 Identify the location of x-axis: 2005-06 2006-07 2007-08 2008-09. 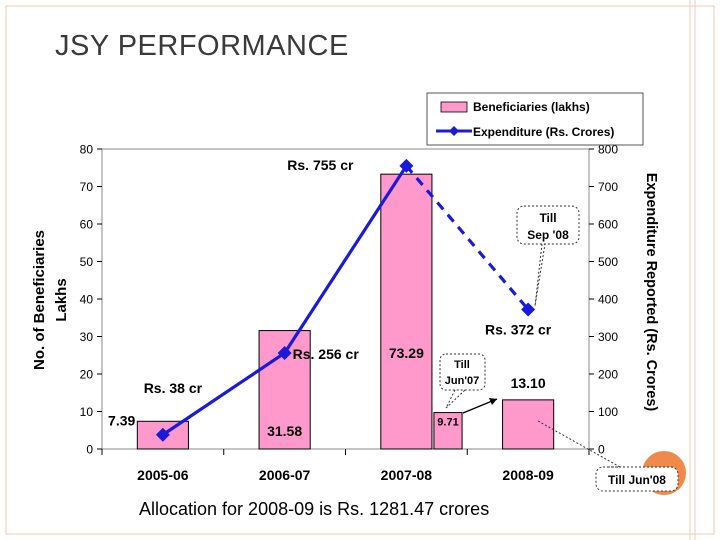
(345, 466).